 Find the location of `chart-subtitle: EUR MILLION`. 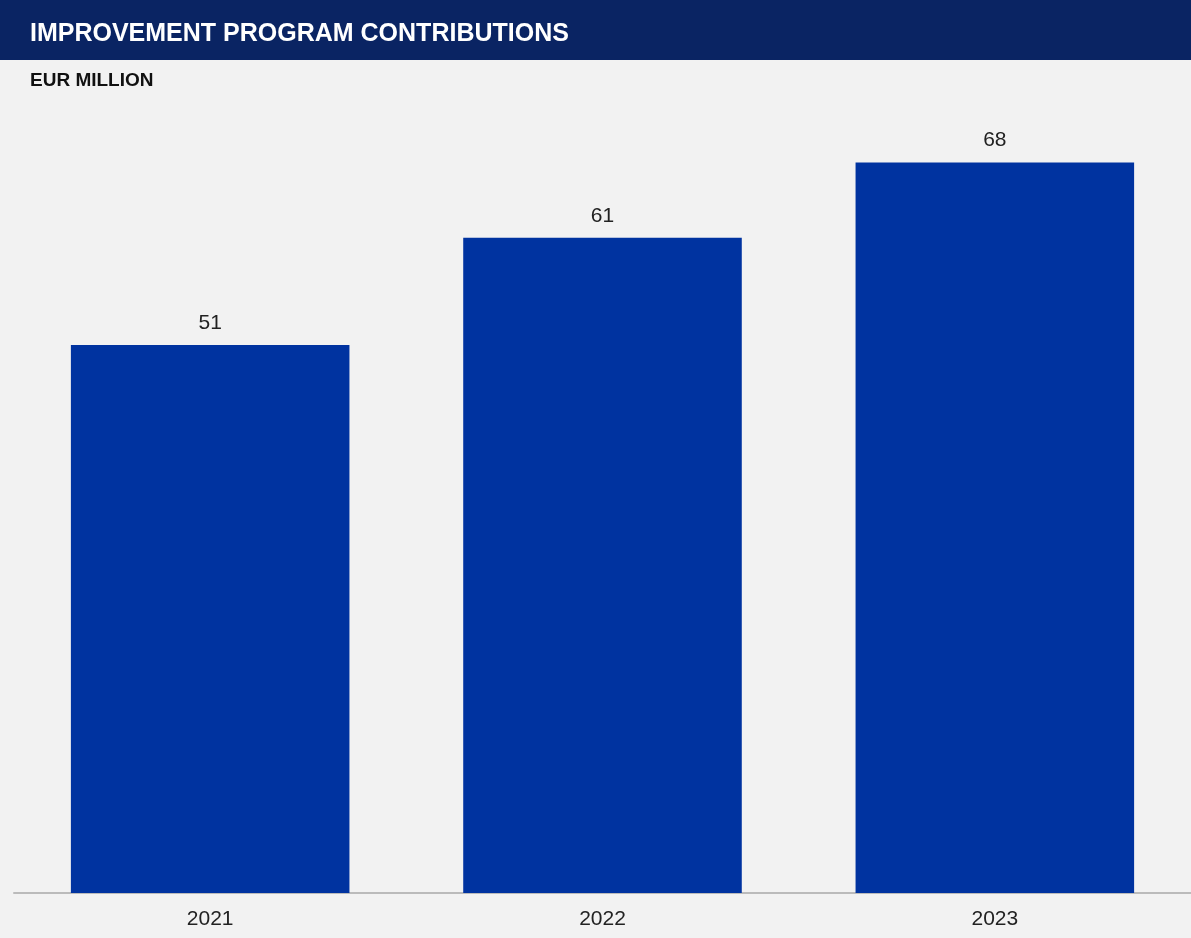

chart-subtitle: EUR MILLION is located at coordinates (92, 80).